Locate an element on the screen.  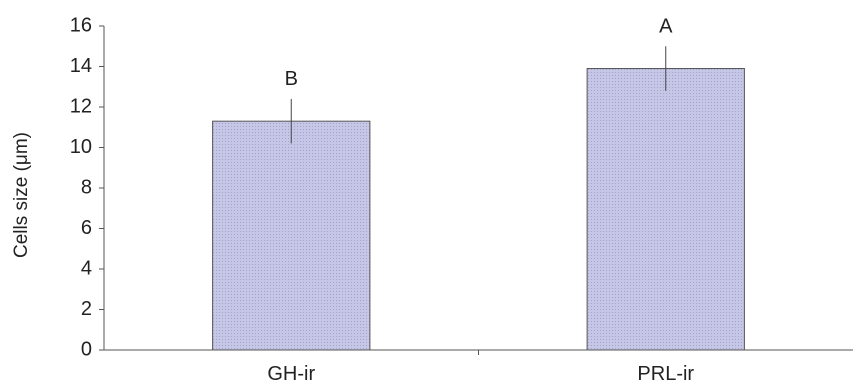
y-tick-label: 4 is located at coordinates (86, 268).